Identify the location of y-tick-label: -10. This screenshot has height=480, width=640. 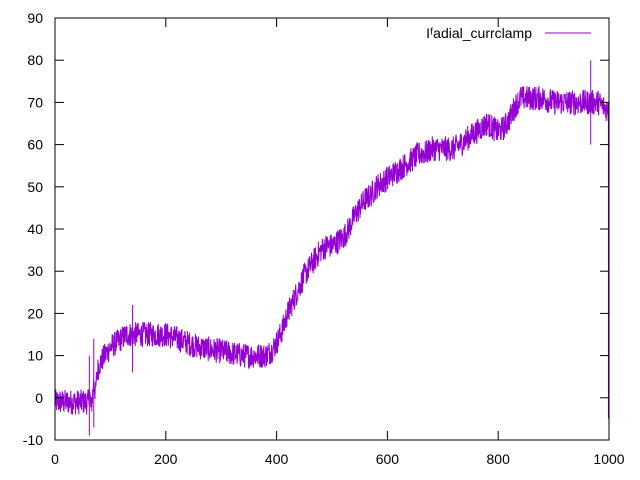
(33, 440).